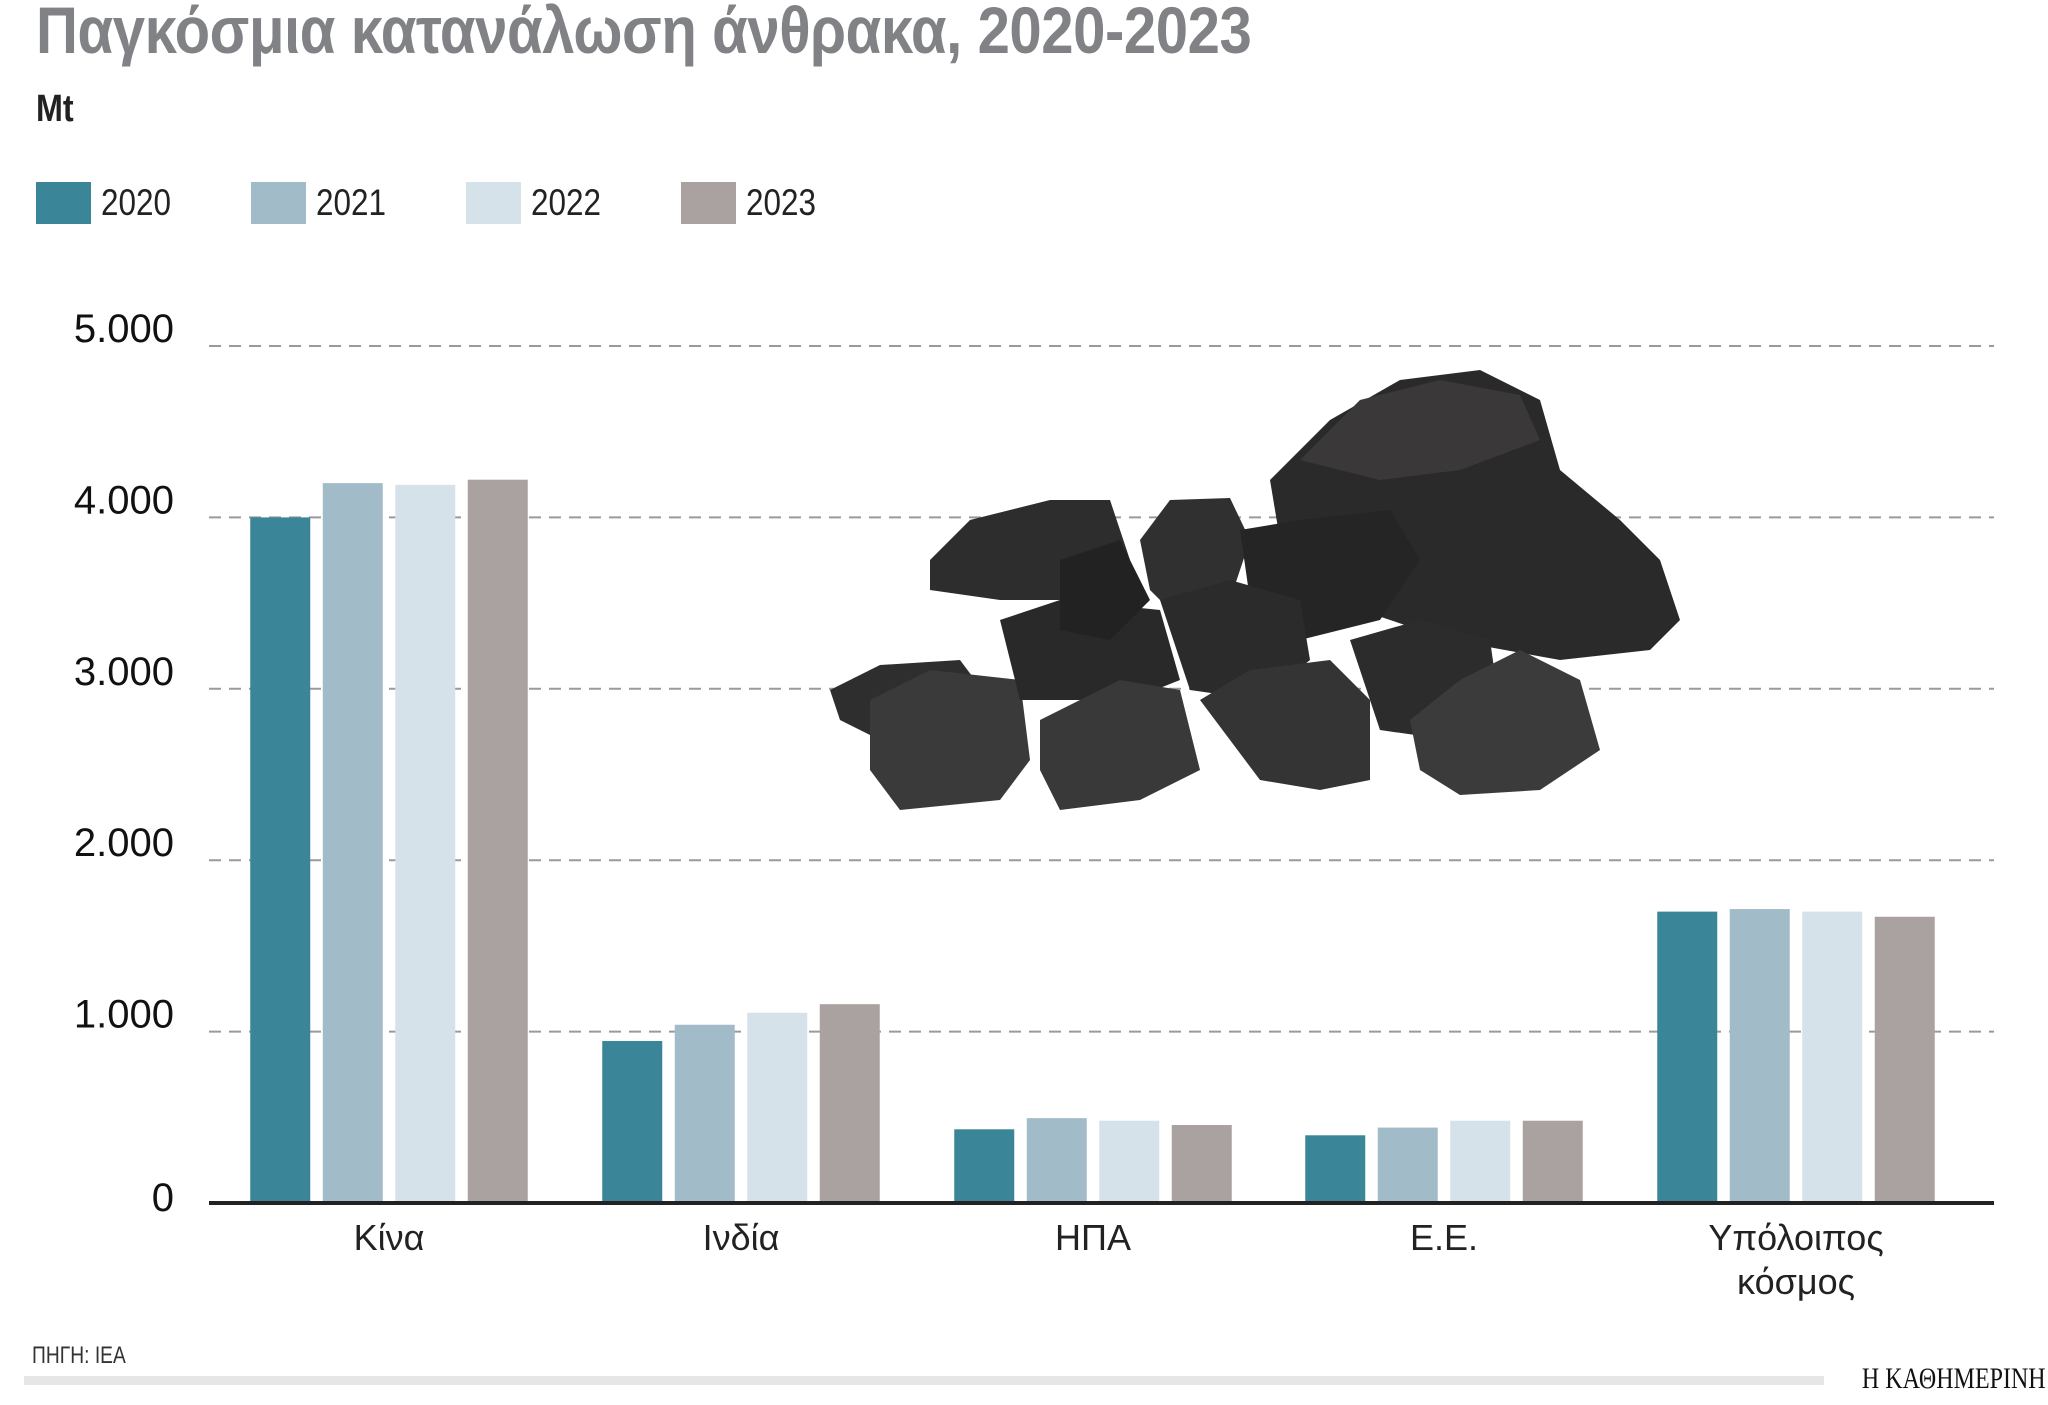 This screenshot has height=1405, width=2048. Describe the element at coordinates (644, 33) in the screenshot. I see `chart-title: Παγκόσμια κατανάλωση άνθρακα, 2020-2023` at that location.